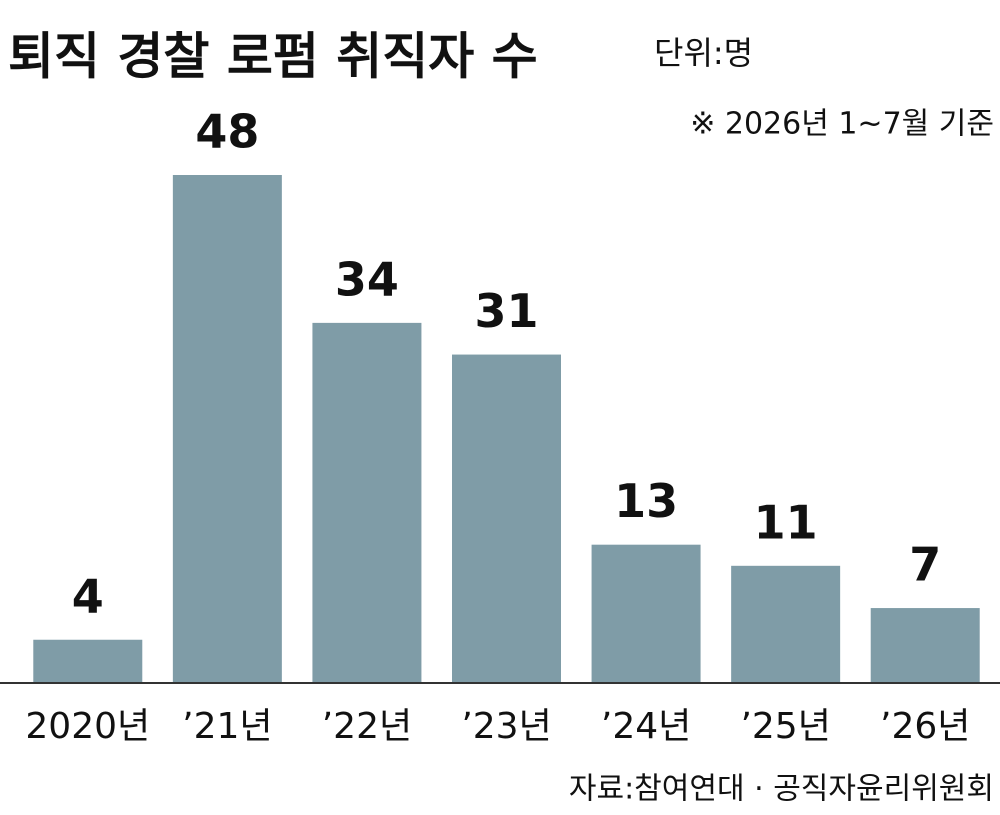 The height and width of the screenshot is (815, 1000). Describe the element at coordinates (227, 726) in the screenshot. I see `x-tick-label: ’21년` at that location.